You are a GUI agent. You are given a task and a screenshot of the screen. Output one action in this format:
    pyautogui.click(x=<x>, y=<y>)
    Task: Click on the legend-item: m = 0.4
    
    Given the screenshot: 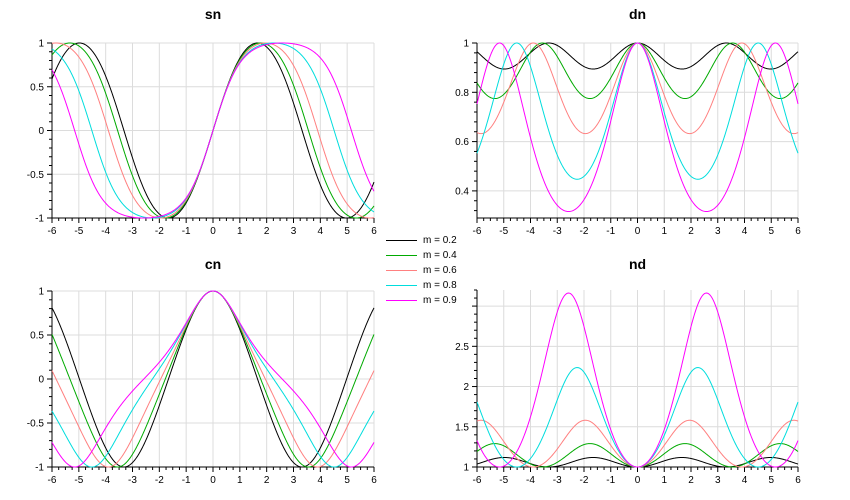 What is the action you would take?
    pyautogui.click(x=421, y=255)
    